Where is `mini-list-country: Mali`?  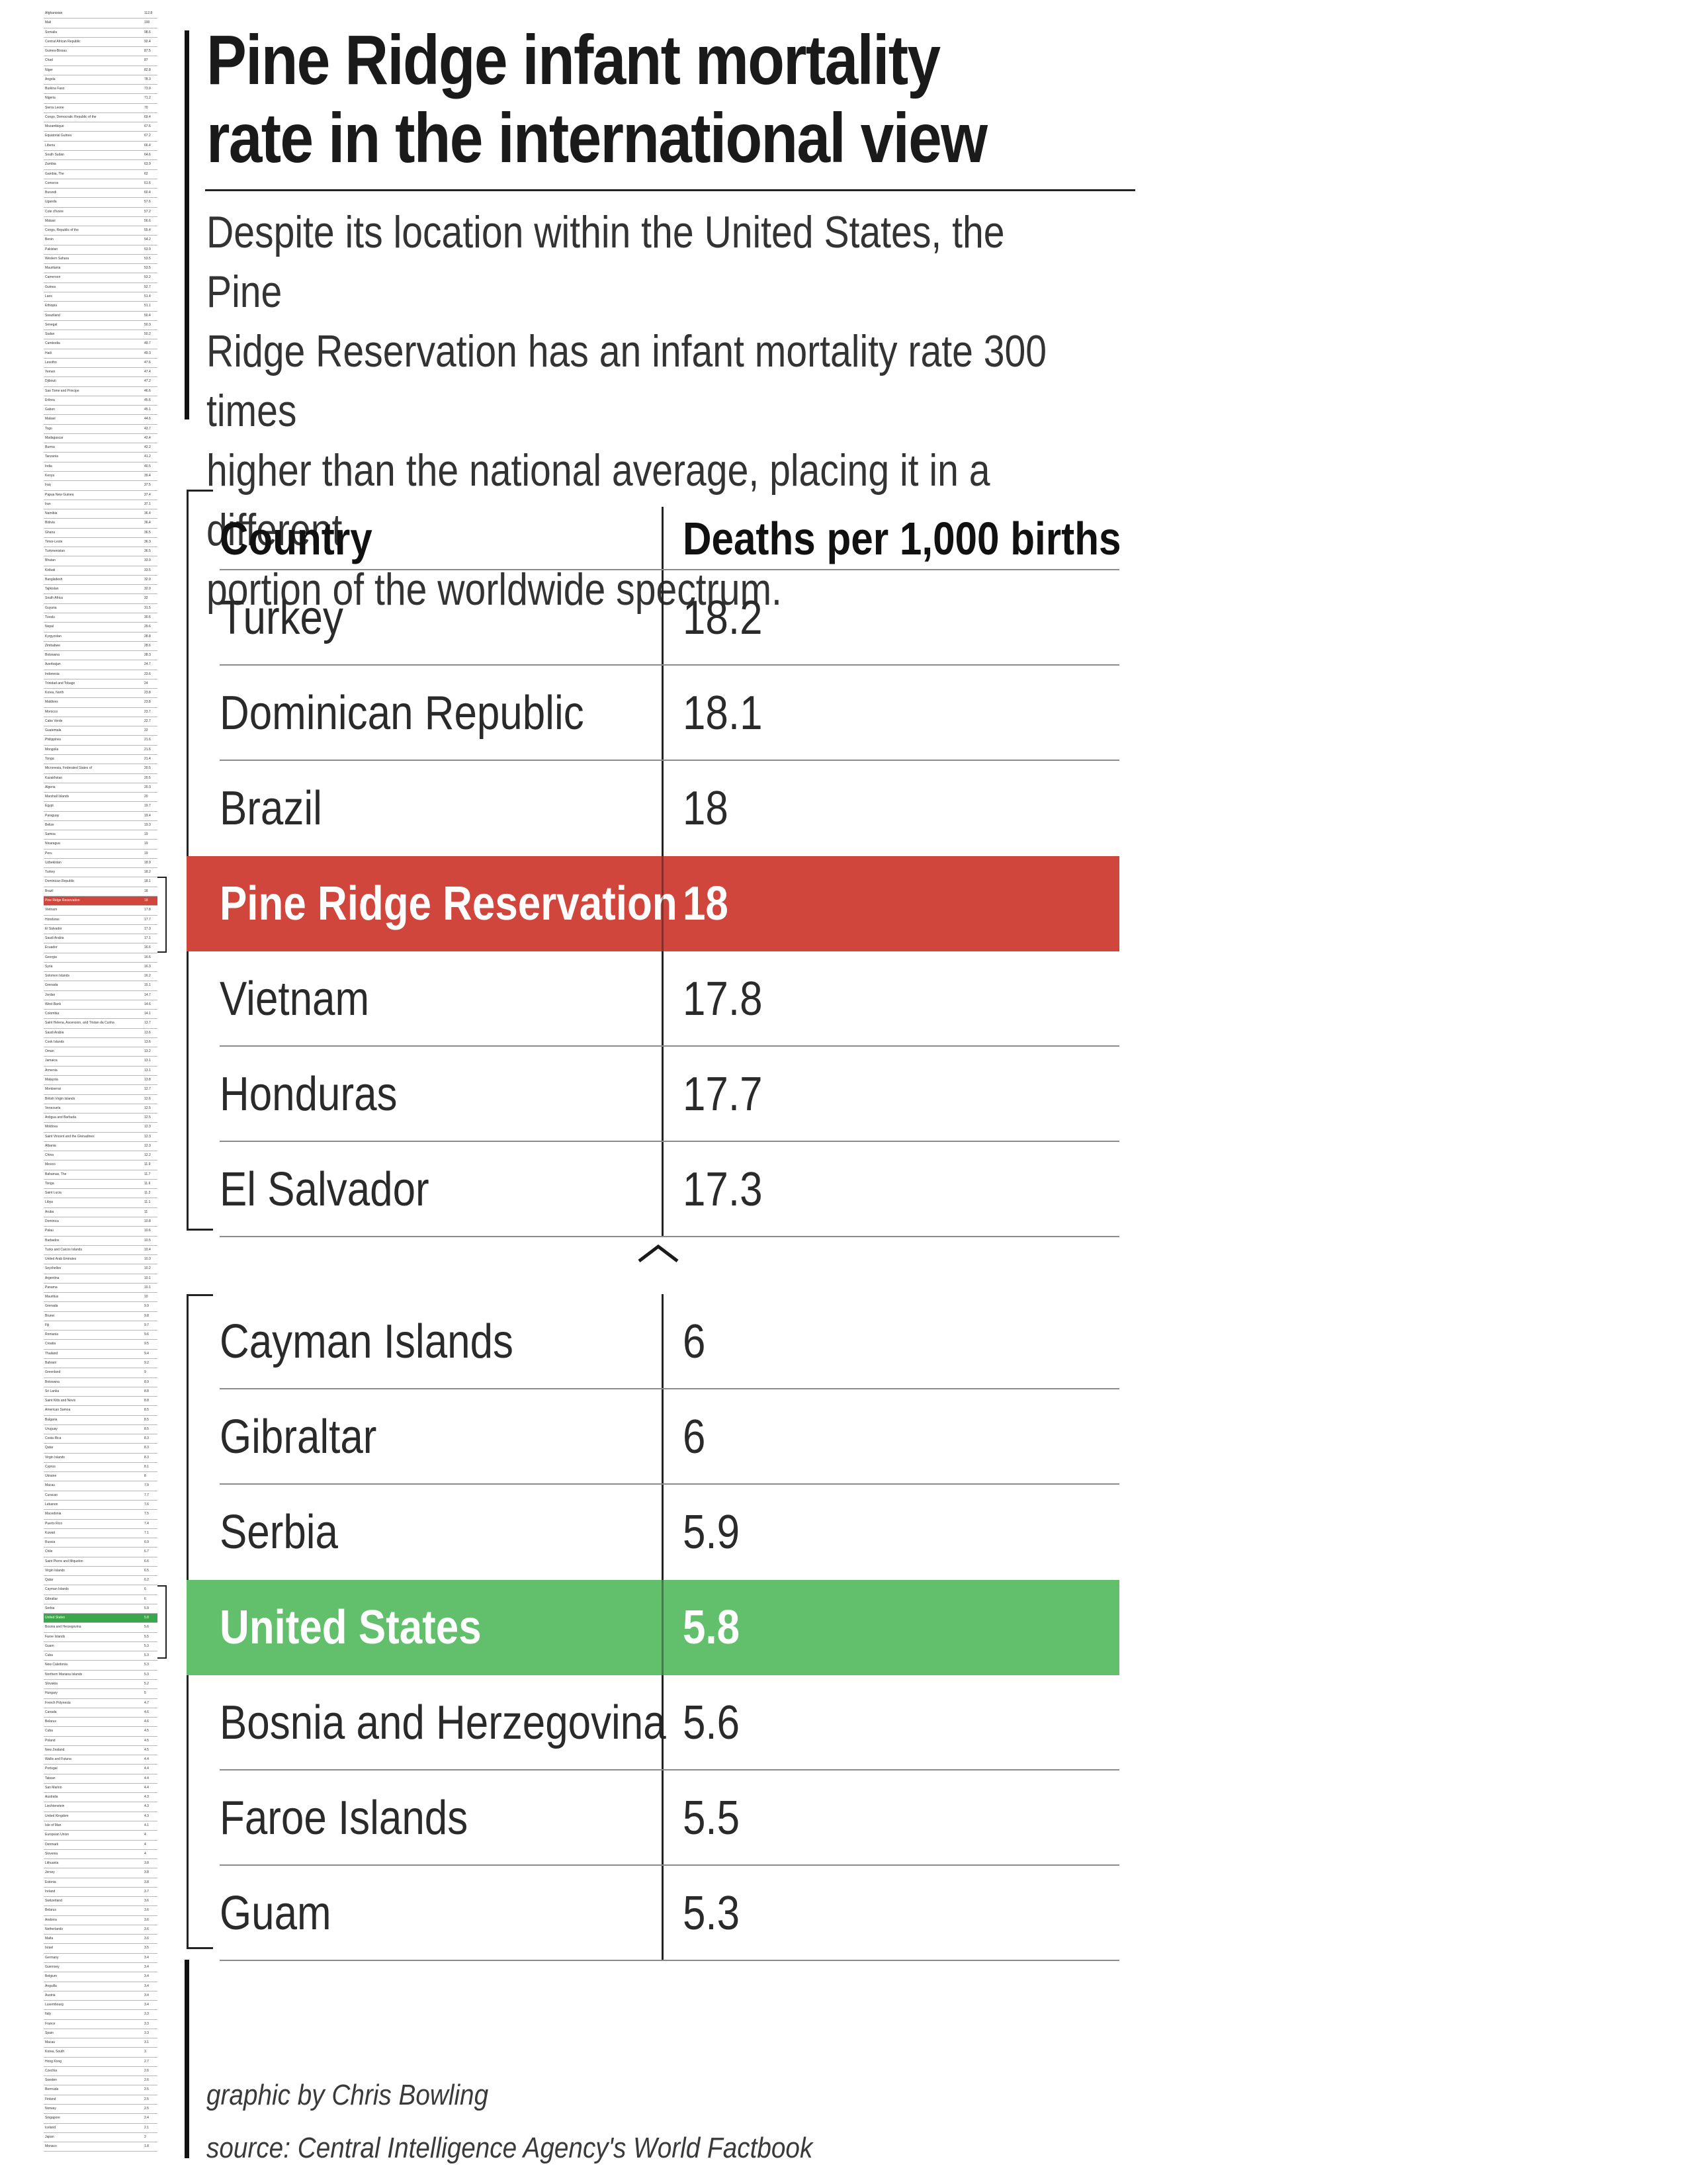 mini-list-country: Mali is located at coordinates (48, 23).